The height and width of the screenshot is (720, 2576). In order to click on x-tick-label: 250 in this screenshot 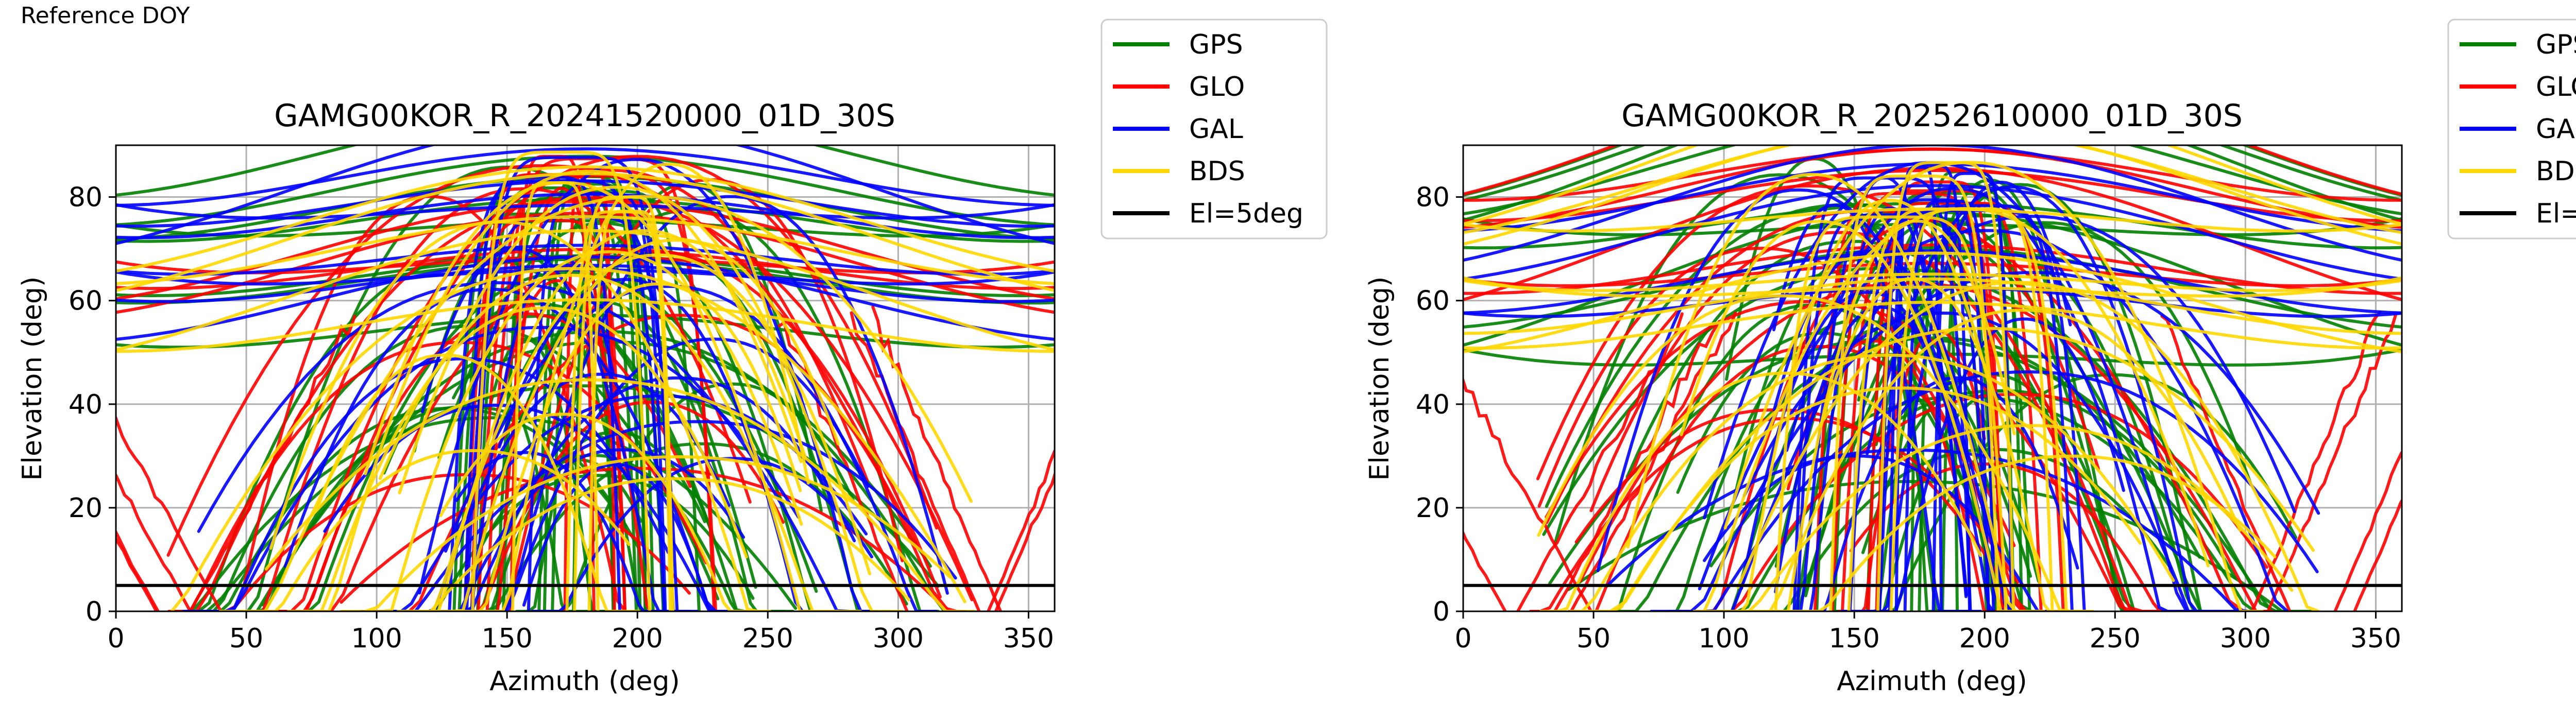, I will do `click(767, 638)`.